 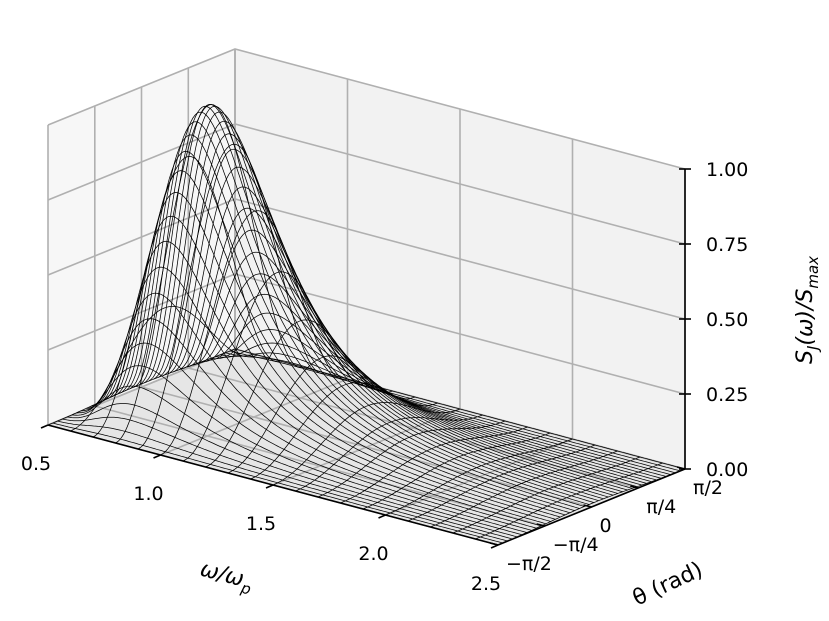 What do you see at coordinates (373, 554) in the screenshot?
I see `x-tick-label: 2.0` at bounding box center [373, 554].